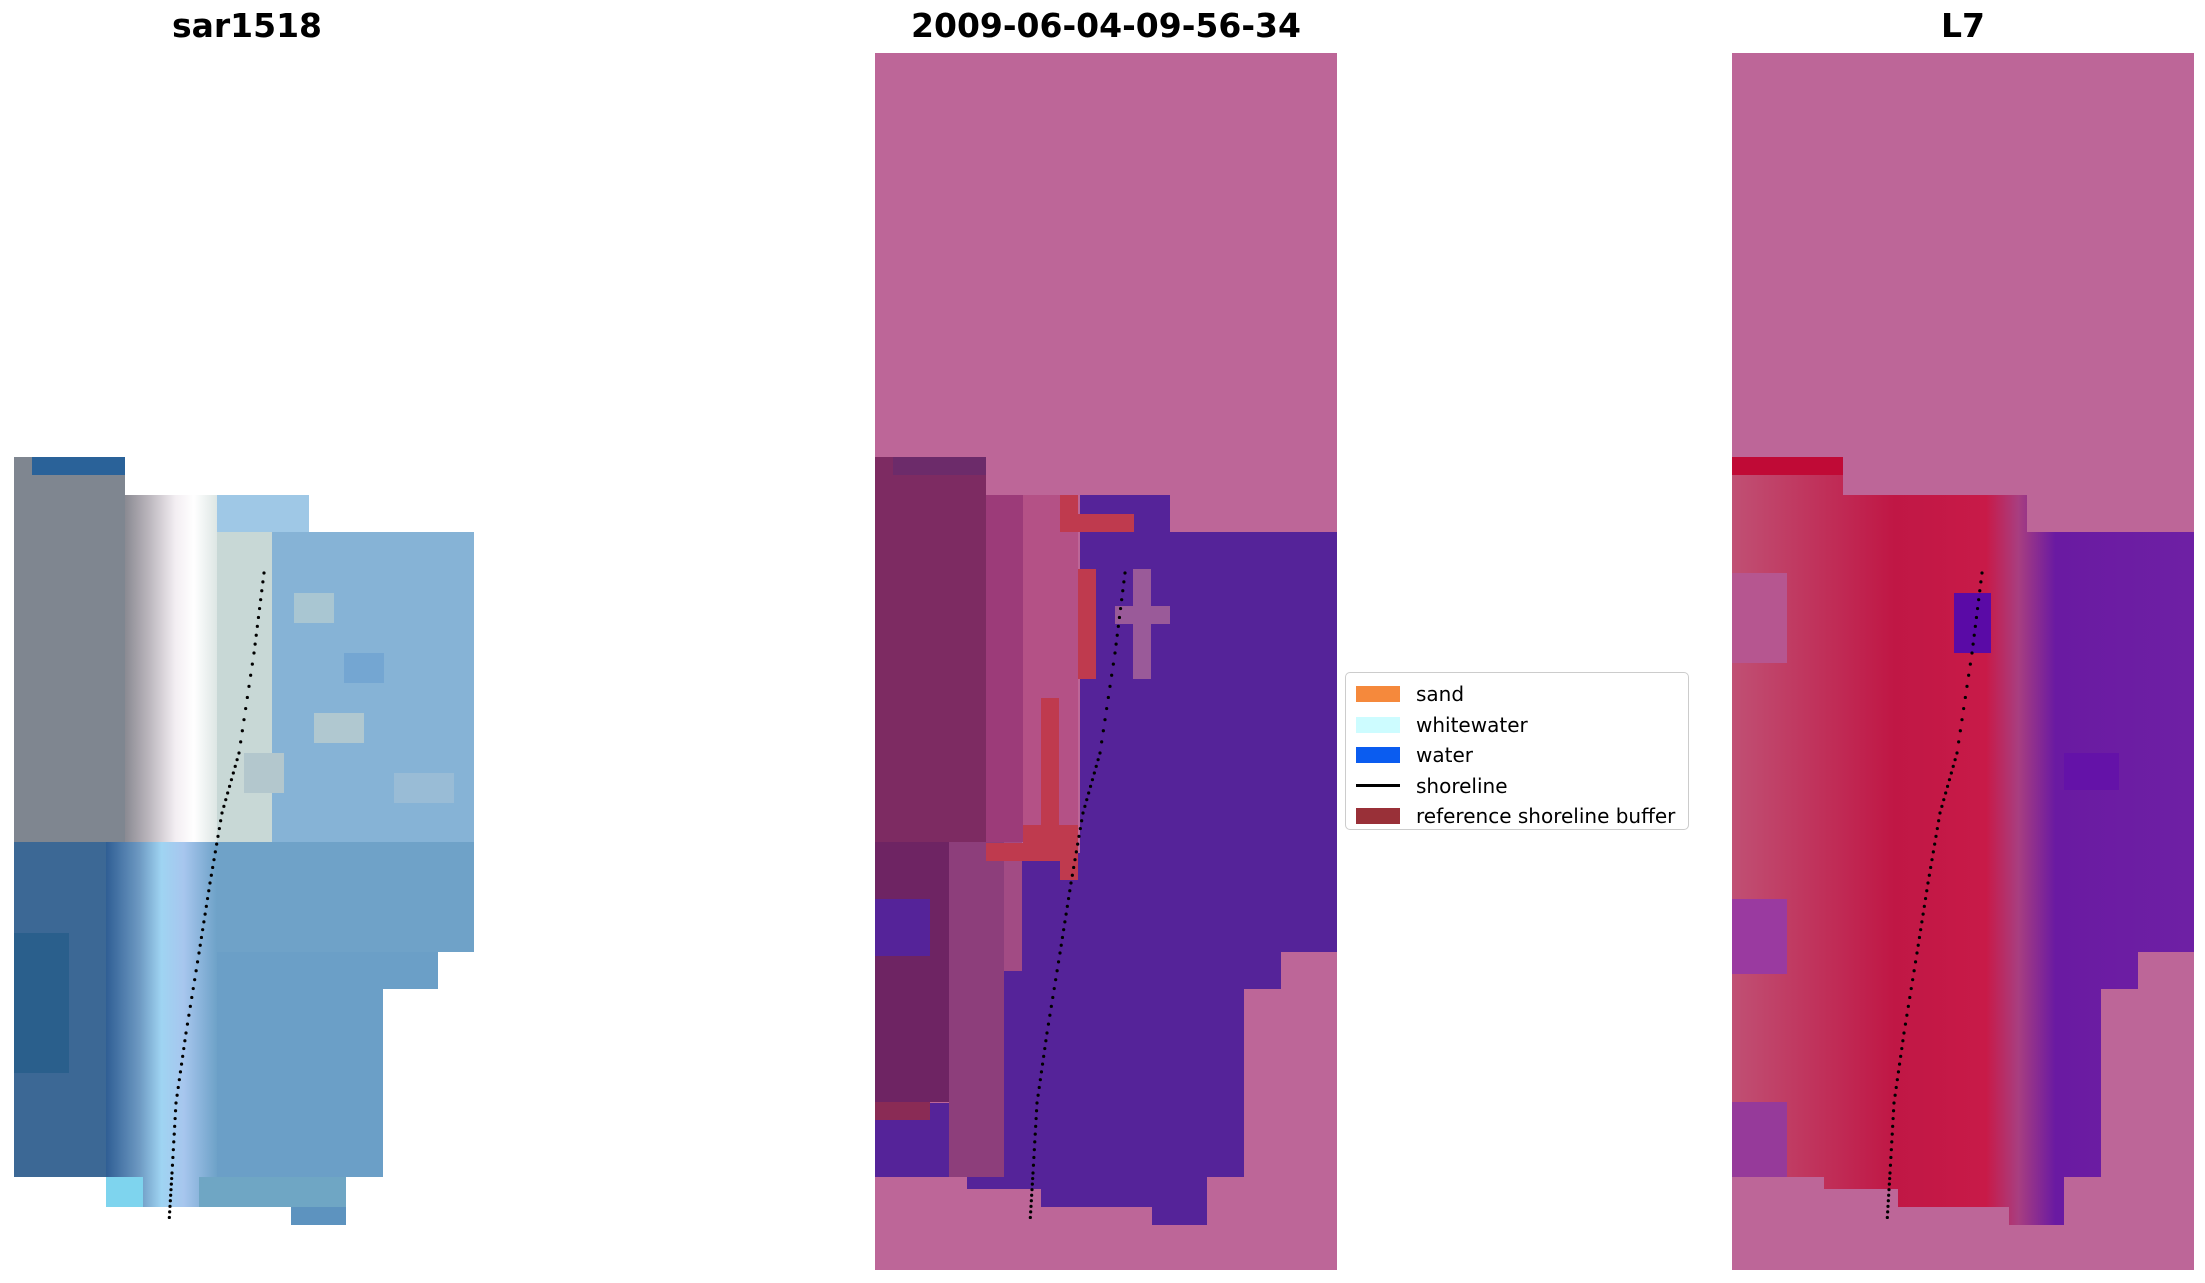  Describe the element at coordinates (247, 25) in the screenshot. I see `panel-title-rgb: sar1518` at that location.